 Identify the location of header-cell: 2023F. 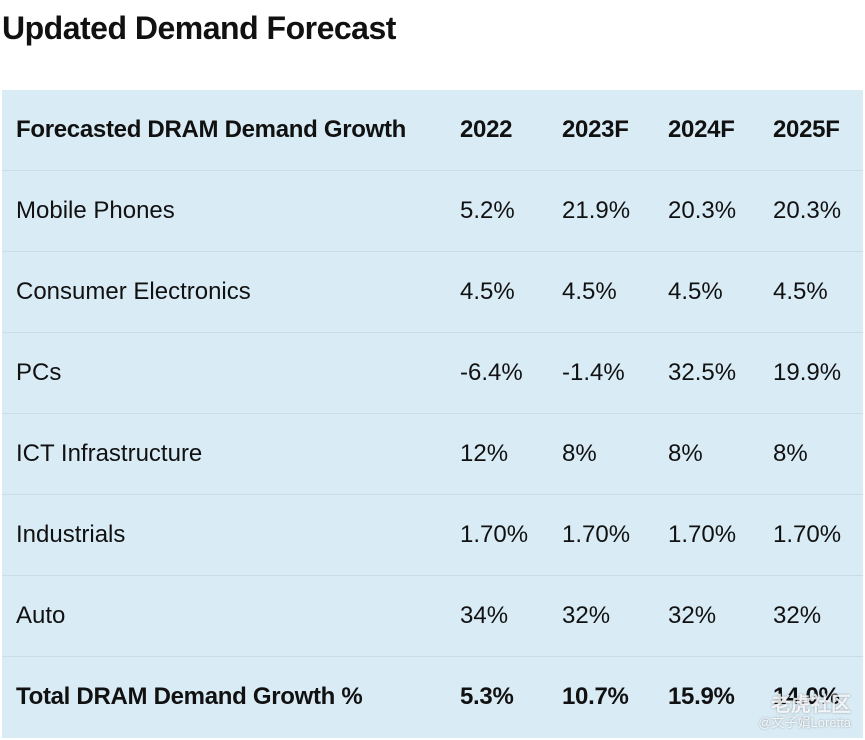
(601, 130).